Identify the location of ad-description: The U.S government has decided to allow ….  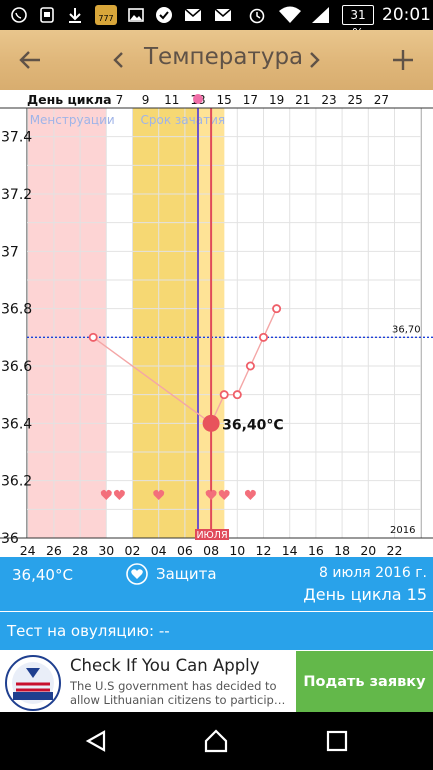
(179, 693).